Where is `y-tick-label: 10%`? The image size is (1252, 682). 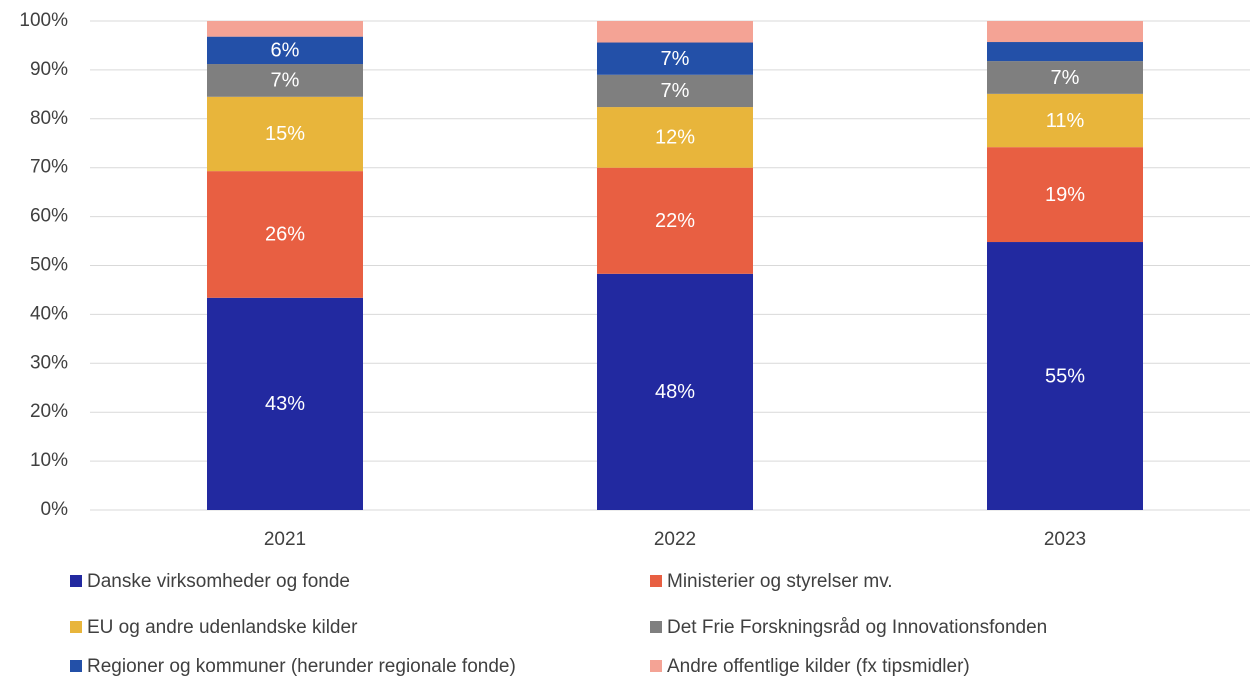 y-tick-label: 10% is located at coordinates (49, 460).